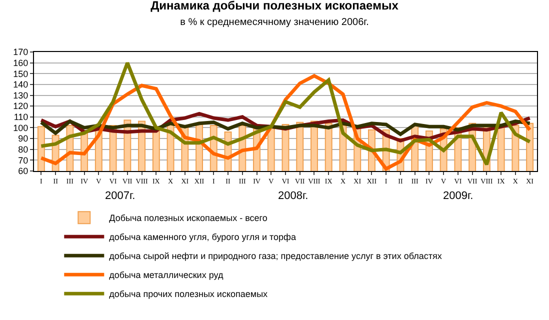  Describe the element at coordinates (120, 196) in the screenshot. I see `text: 2007г.` at that location.